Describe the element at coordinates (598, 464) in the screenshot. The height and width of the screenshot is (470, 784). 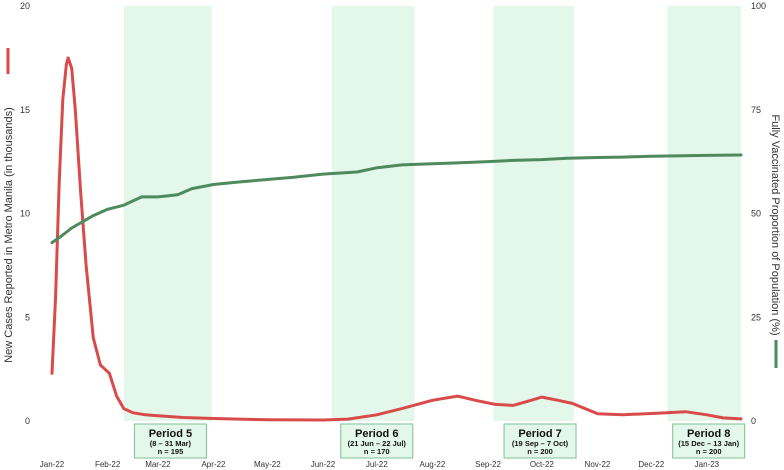
I see `x-tick-label: Nov-22` at that location.